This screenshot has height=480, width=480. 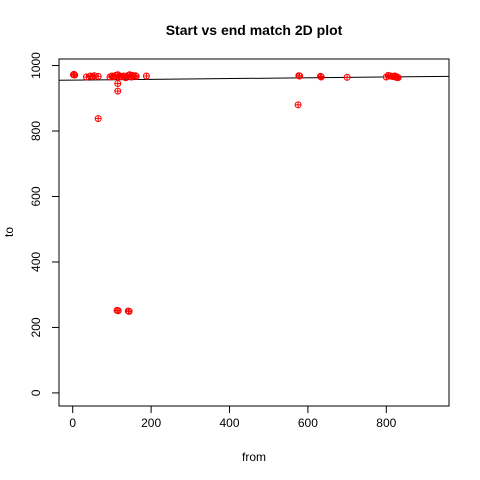 I want to click on x-tick-label: 800, so click(x=386, y=423).